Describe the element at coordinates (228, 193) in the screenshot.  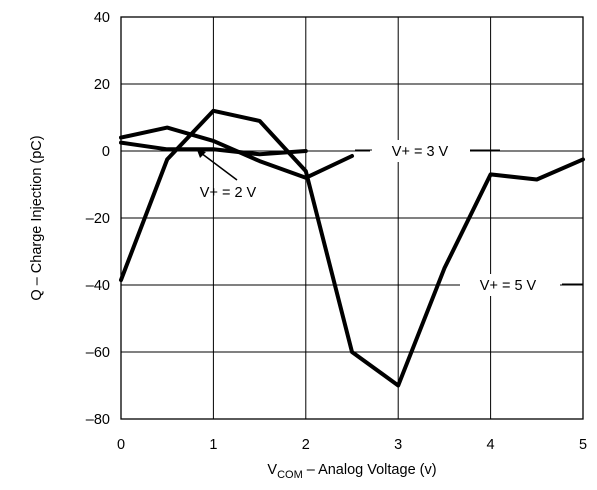
I see `annotation-label: V+ = 2 V` at that location.